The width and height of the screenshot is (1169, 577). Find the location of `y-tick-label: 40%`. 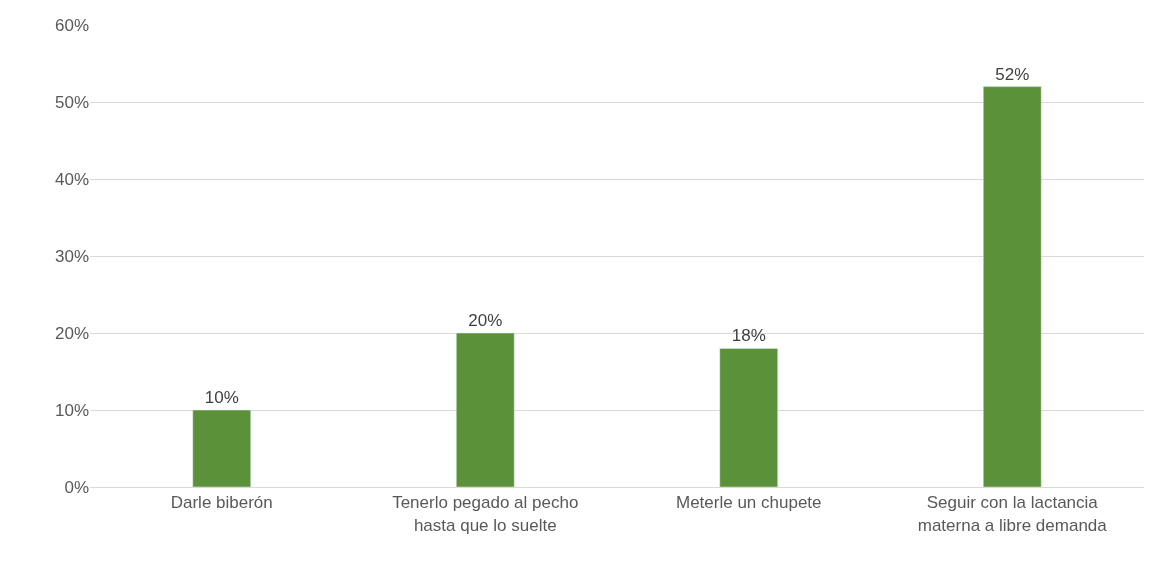

y-tick-label: 40% is located at coordinates (71, 179).